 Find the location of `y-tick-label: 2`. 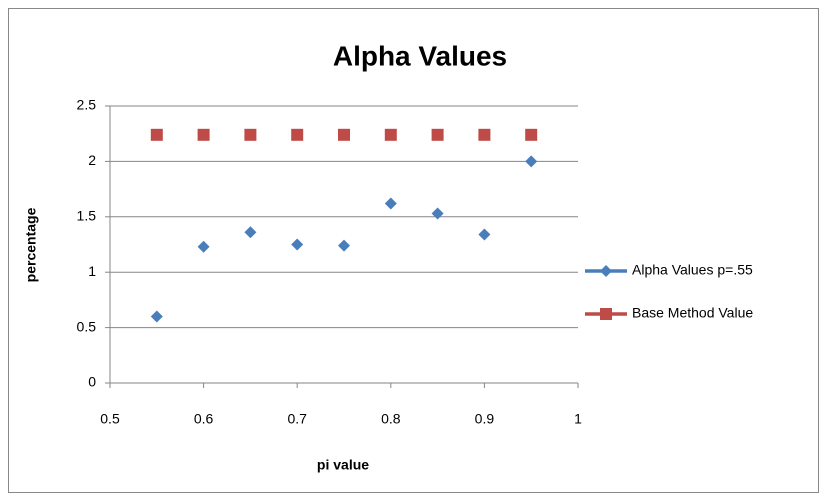

y-tick-label: 2 is located at coordinates (92, 160).